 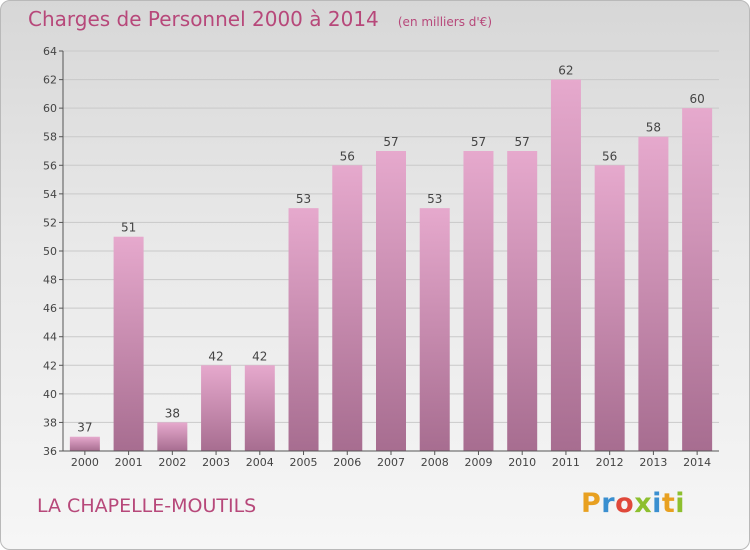 I want to click on x-tick-label: 2005, so click(x=304, y=462).